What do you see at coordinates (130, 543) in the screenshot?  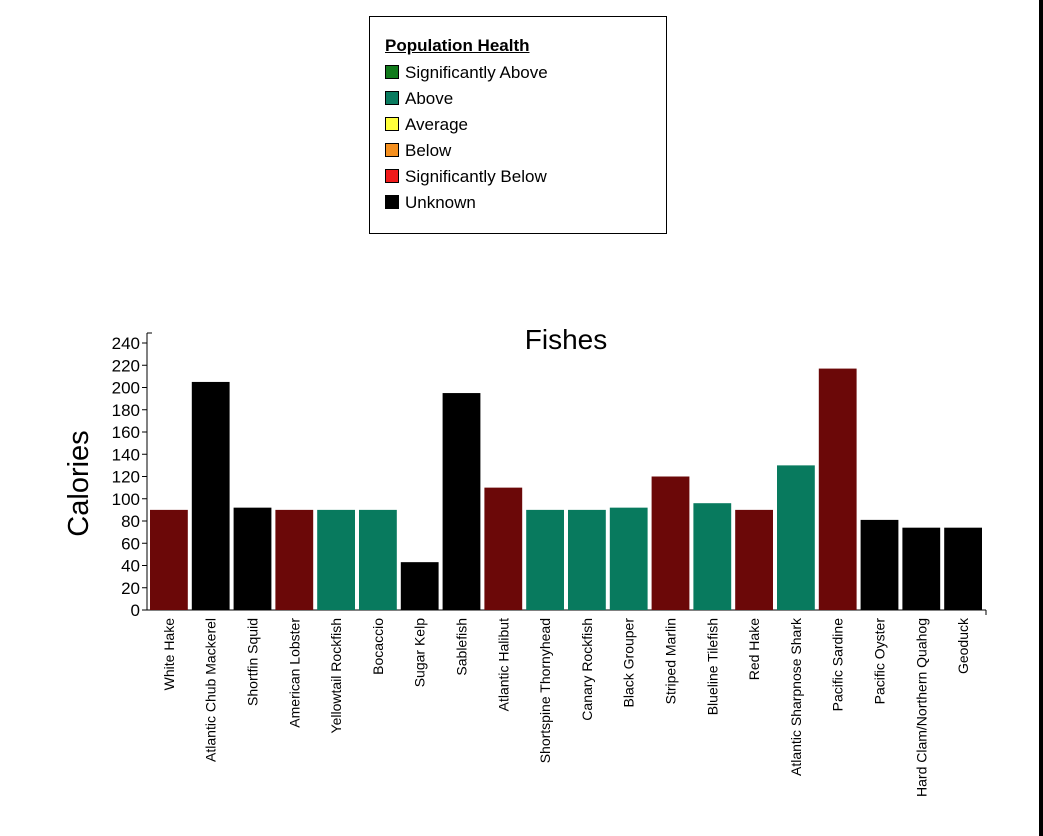 I see `y-tick-label: 60` at bounding box center [130, 543].